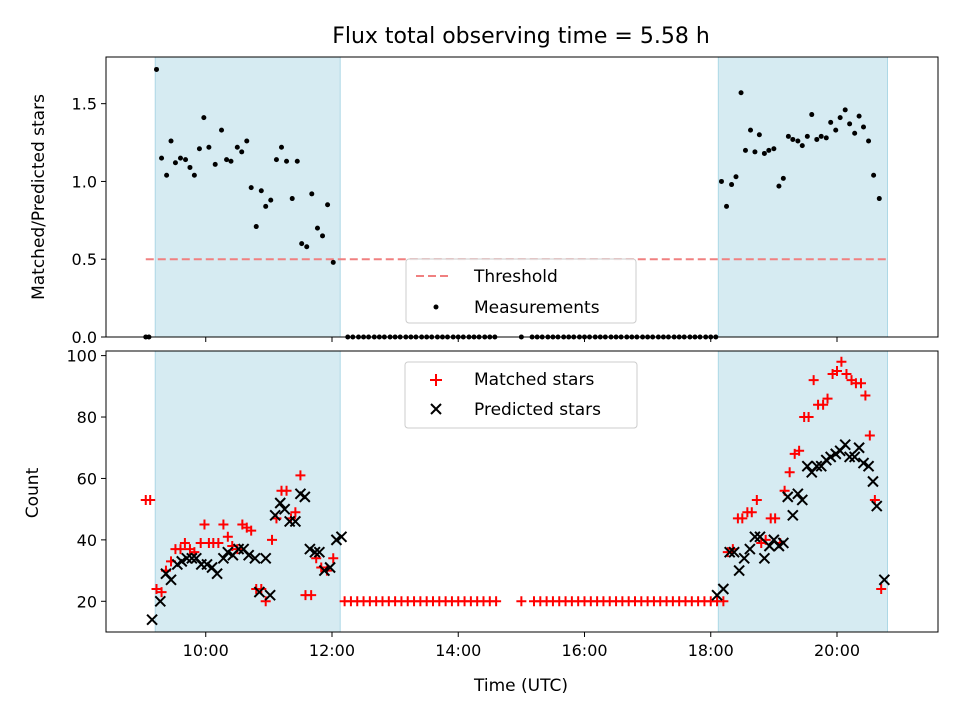 Image resolution: width=960 pixels, height=720 pixels. Describe the element at coordinates (87, 478) in the screenshot. I see `y-tick-label: 60` at that location.